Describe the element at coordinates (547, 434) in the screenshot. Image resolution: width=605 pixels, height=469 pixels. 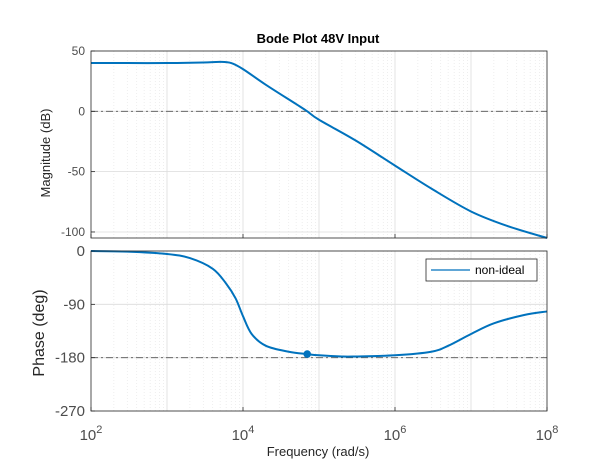
I see `x-tick-label: 10⁸` at that location.